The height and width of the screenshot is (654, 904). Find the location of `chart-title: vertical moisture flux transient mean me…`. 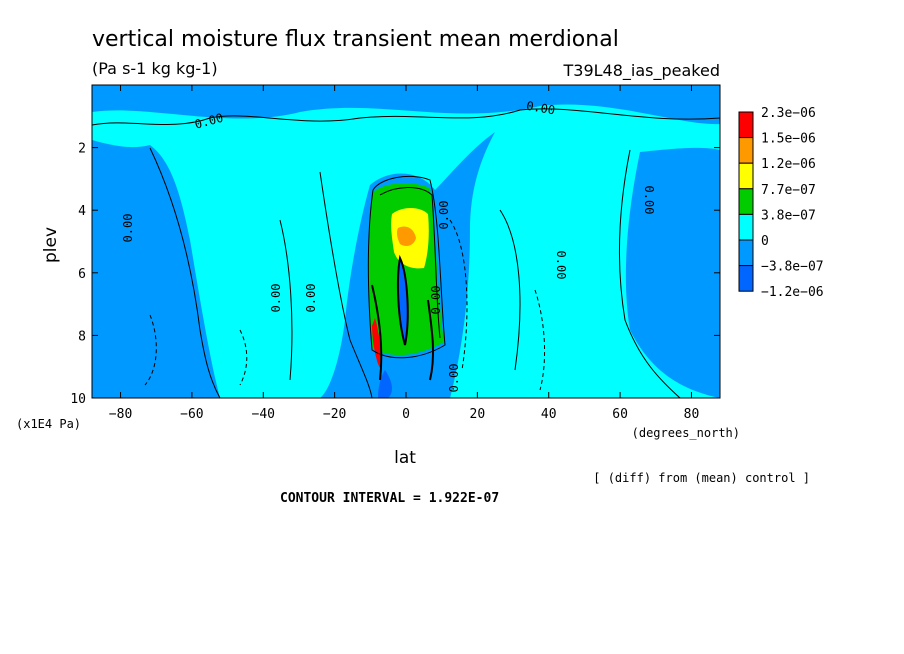

chart-title: vertical moisture flux transient mean me… is located at coordinates (355, 39).